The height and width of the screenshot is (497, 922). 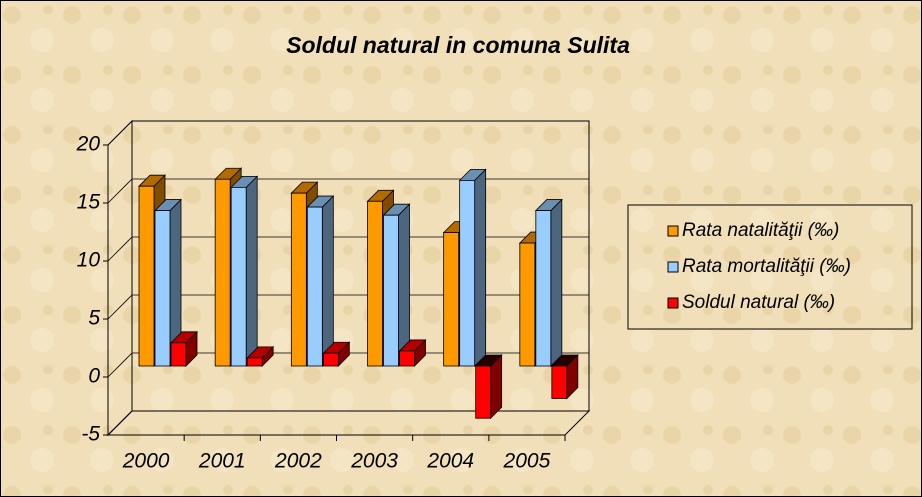 What do you see at coordinates (222, 461) in the screenshot?
I see `x-tick-label: 2001` at bounding box center [222, 461].